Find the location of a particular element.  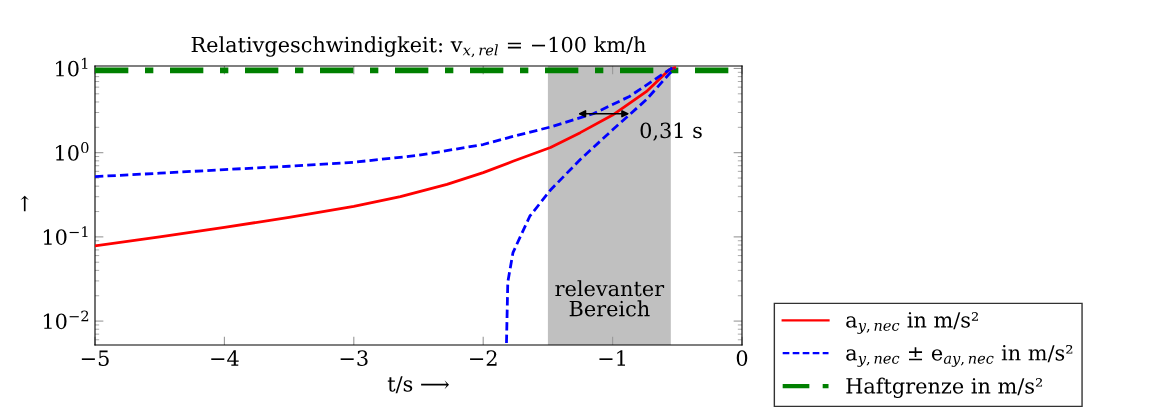

x-tick-label: 0 is located at coordinates (742, 358).